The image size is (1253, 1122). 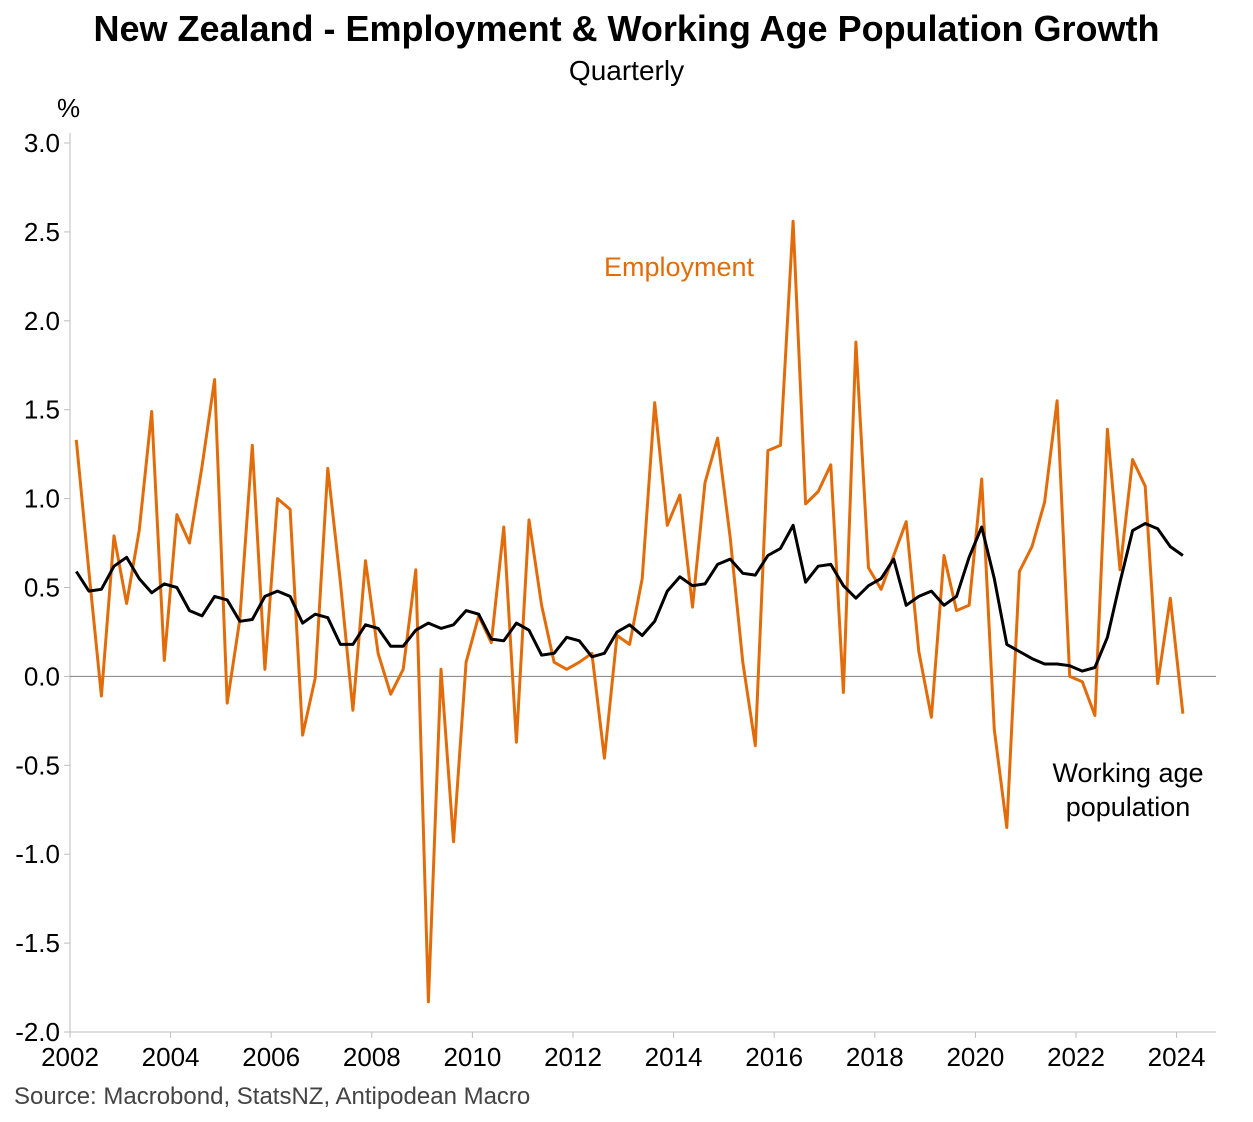 What do you see at coordinates (674, 1057) in the screenshot?
I see `x-tick-label: 2014` at bounding box center [674, 1057].